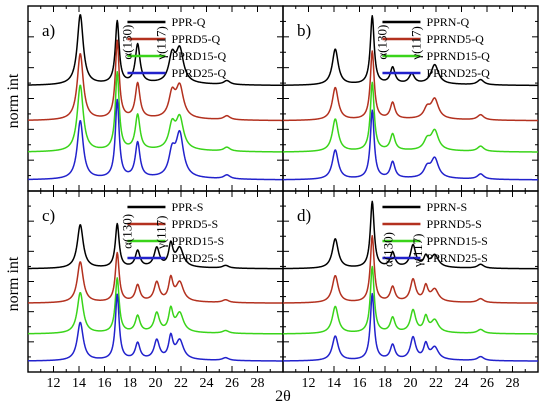 This screenshot has height=408, width=550. What do you see at coordinates (13, 100) in the screenshot?
I see `y-axis-label-top: norm int` at bounding box center [13, 100].